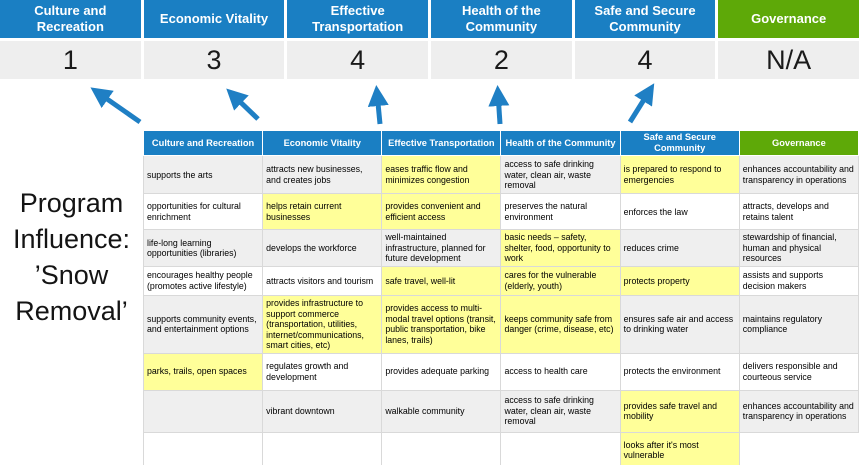 The image size is (859, 465). Describe the element at coordinates (322, 143) in the screenshot. I see `matrix-header-economic-vitality: Economic Vitality` at that location.